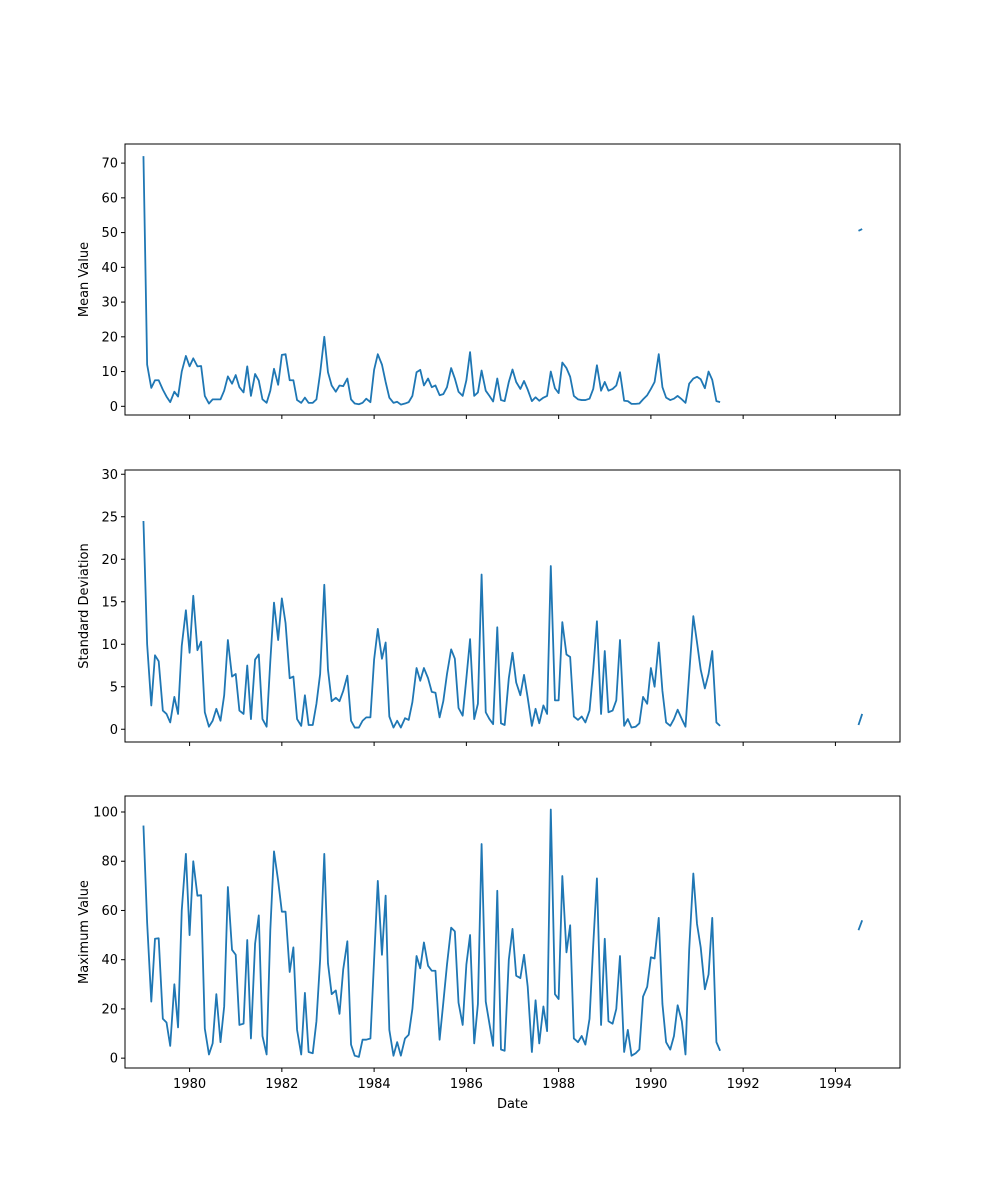 The width and height of the screenshot is (1000, 1200). I want to click on y-axis-label: Standard Deviation, so click(84, 605).